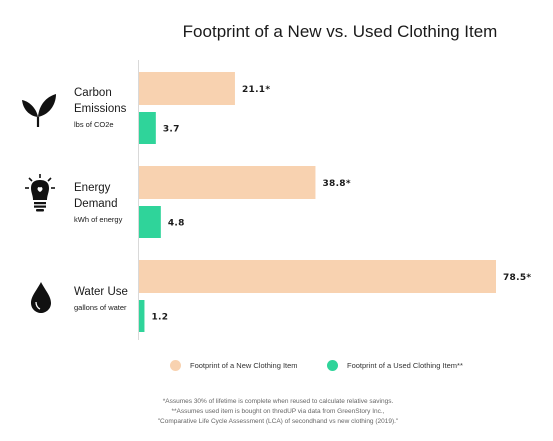 Image resolution: width=553 pixels, height=441 pixels. Describe the element at coordinates (101, 292) in the screenshot. I see `category-label-water: Water Use` at that location.